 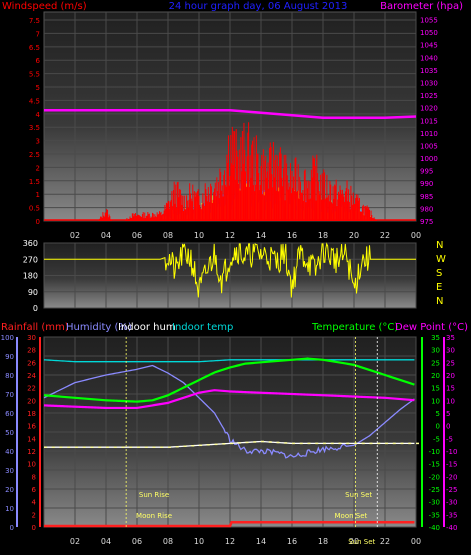 I want to click on direction-tick-label: 0, so click(x=35, y=308).